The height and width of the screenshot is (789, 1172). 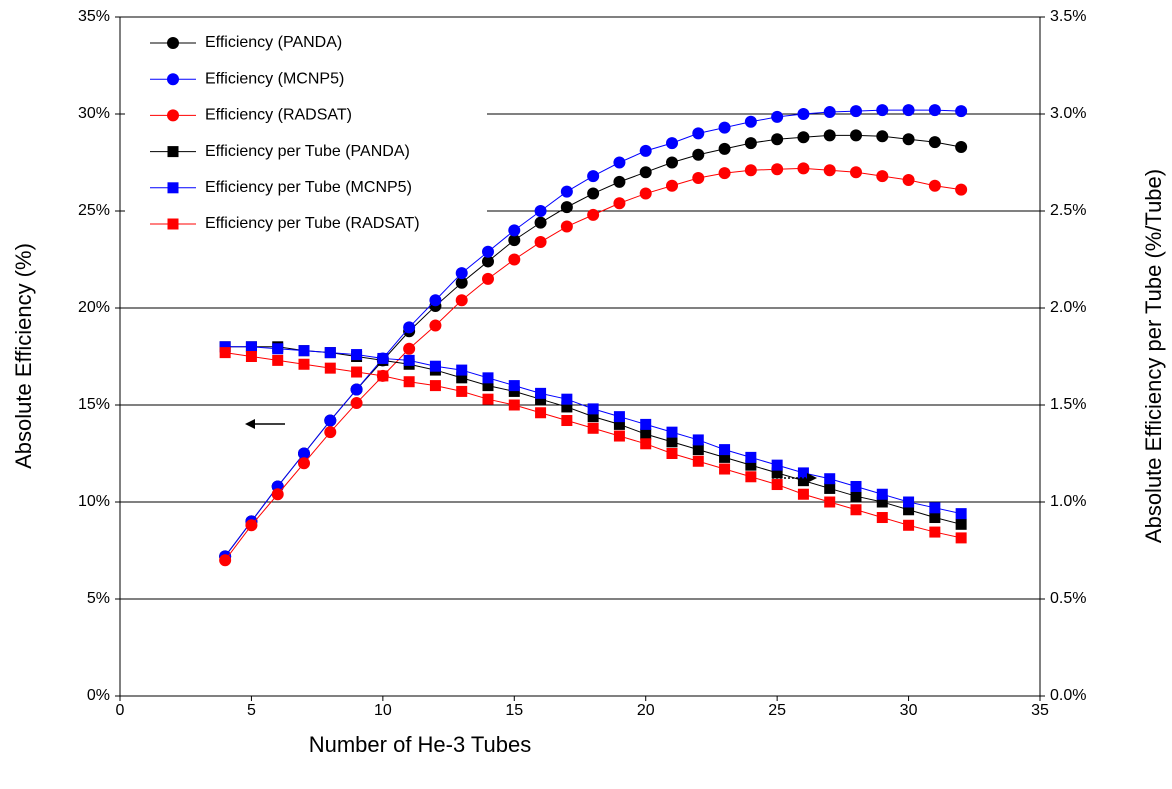 What do you see at coordinates (273, 42) in the screenshot?
I see `legend-label: Efficiency (PANDA)` at bounding box center [273, 42].